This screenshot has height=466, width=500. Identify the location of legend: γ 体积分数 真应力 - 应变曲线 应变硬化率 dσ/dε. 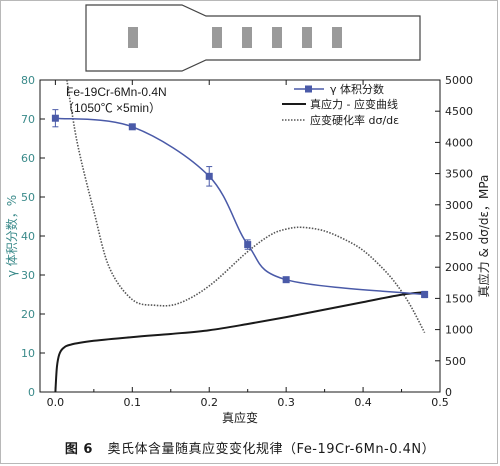
(340, 104).